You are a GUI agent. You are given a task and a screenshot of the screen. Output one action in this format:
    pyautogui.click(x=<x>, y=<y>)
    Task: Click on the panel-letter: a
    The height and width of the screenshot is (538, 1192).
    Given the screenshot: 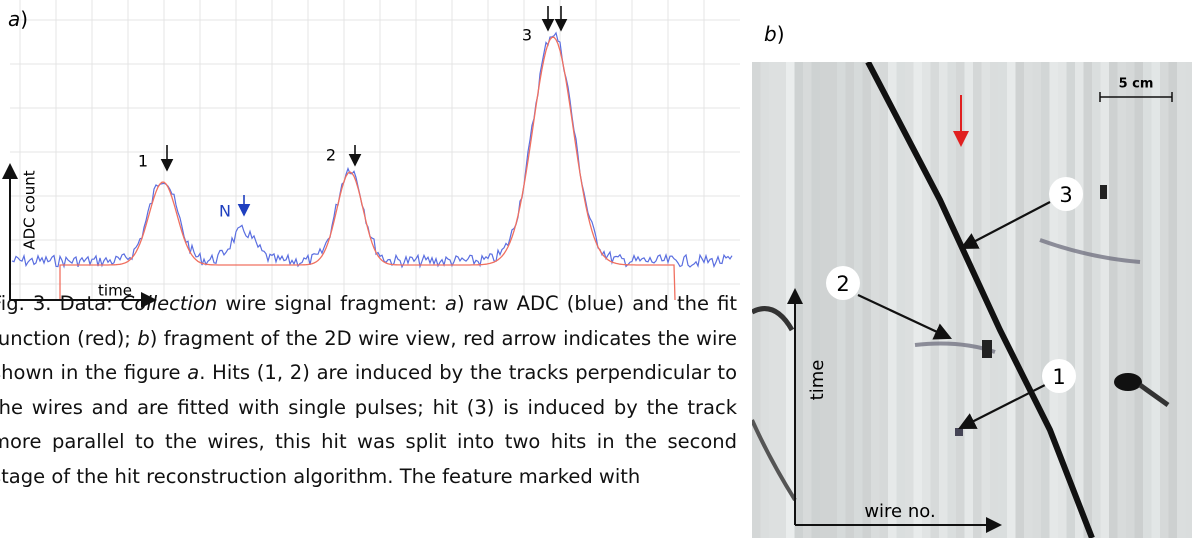 What is the action you would take?
    pyautogui.click(x=14, y=19)
    